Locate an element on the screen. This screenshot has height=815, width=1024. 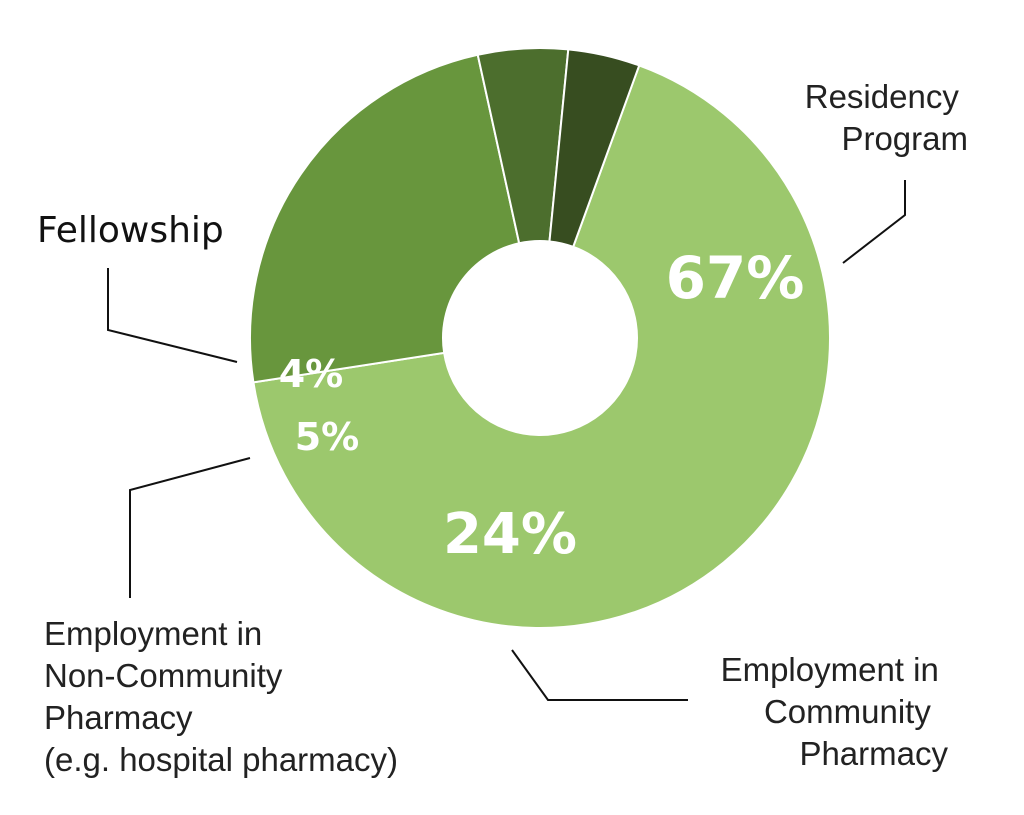
category-label-fellowship: Fellowship is located at coordinates (130, 230).